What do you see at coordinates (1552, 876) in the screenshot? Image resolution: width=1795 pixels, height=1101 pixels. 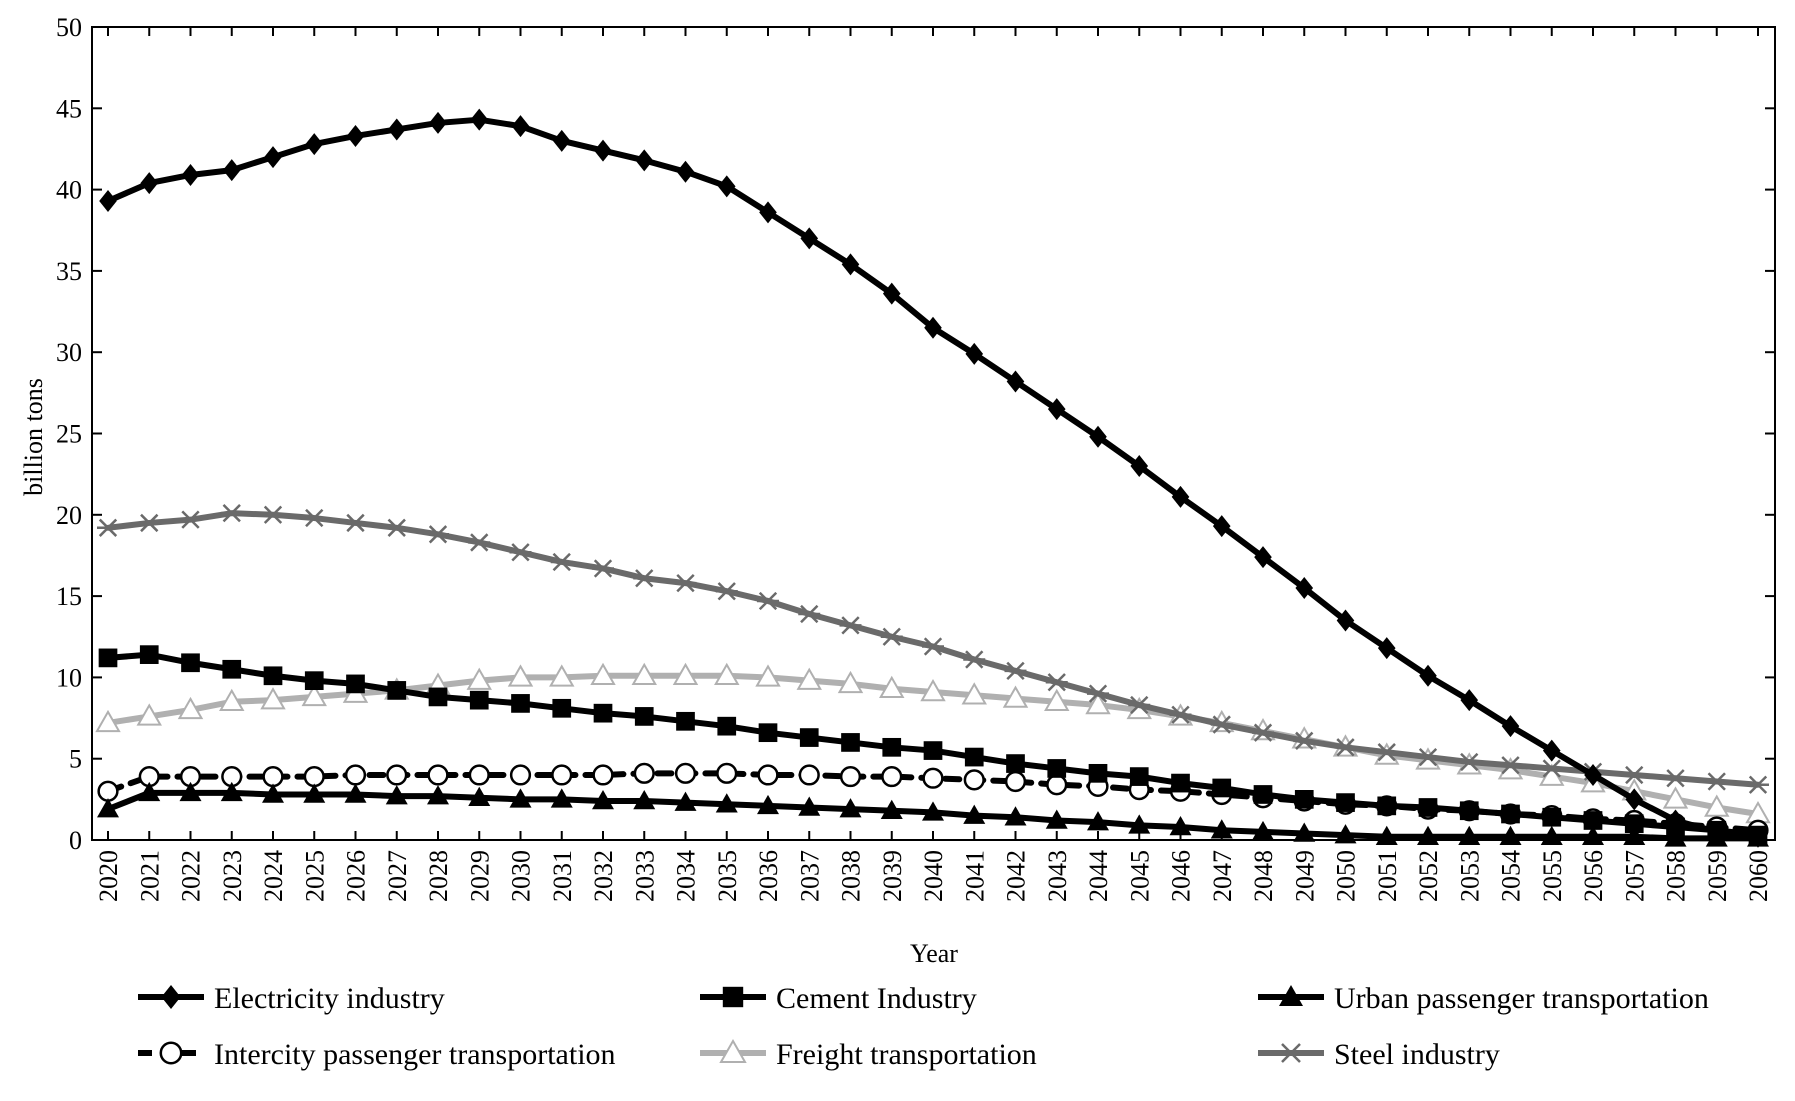 I see `x-tick-label: 2055` at bounding box center [1552, 876].